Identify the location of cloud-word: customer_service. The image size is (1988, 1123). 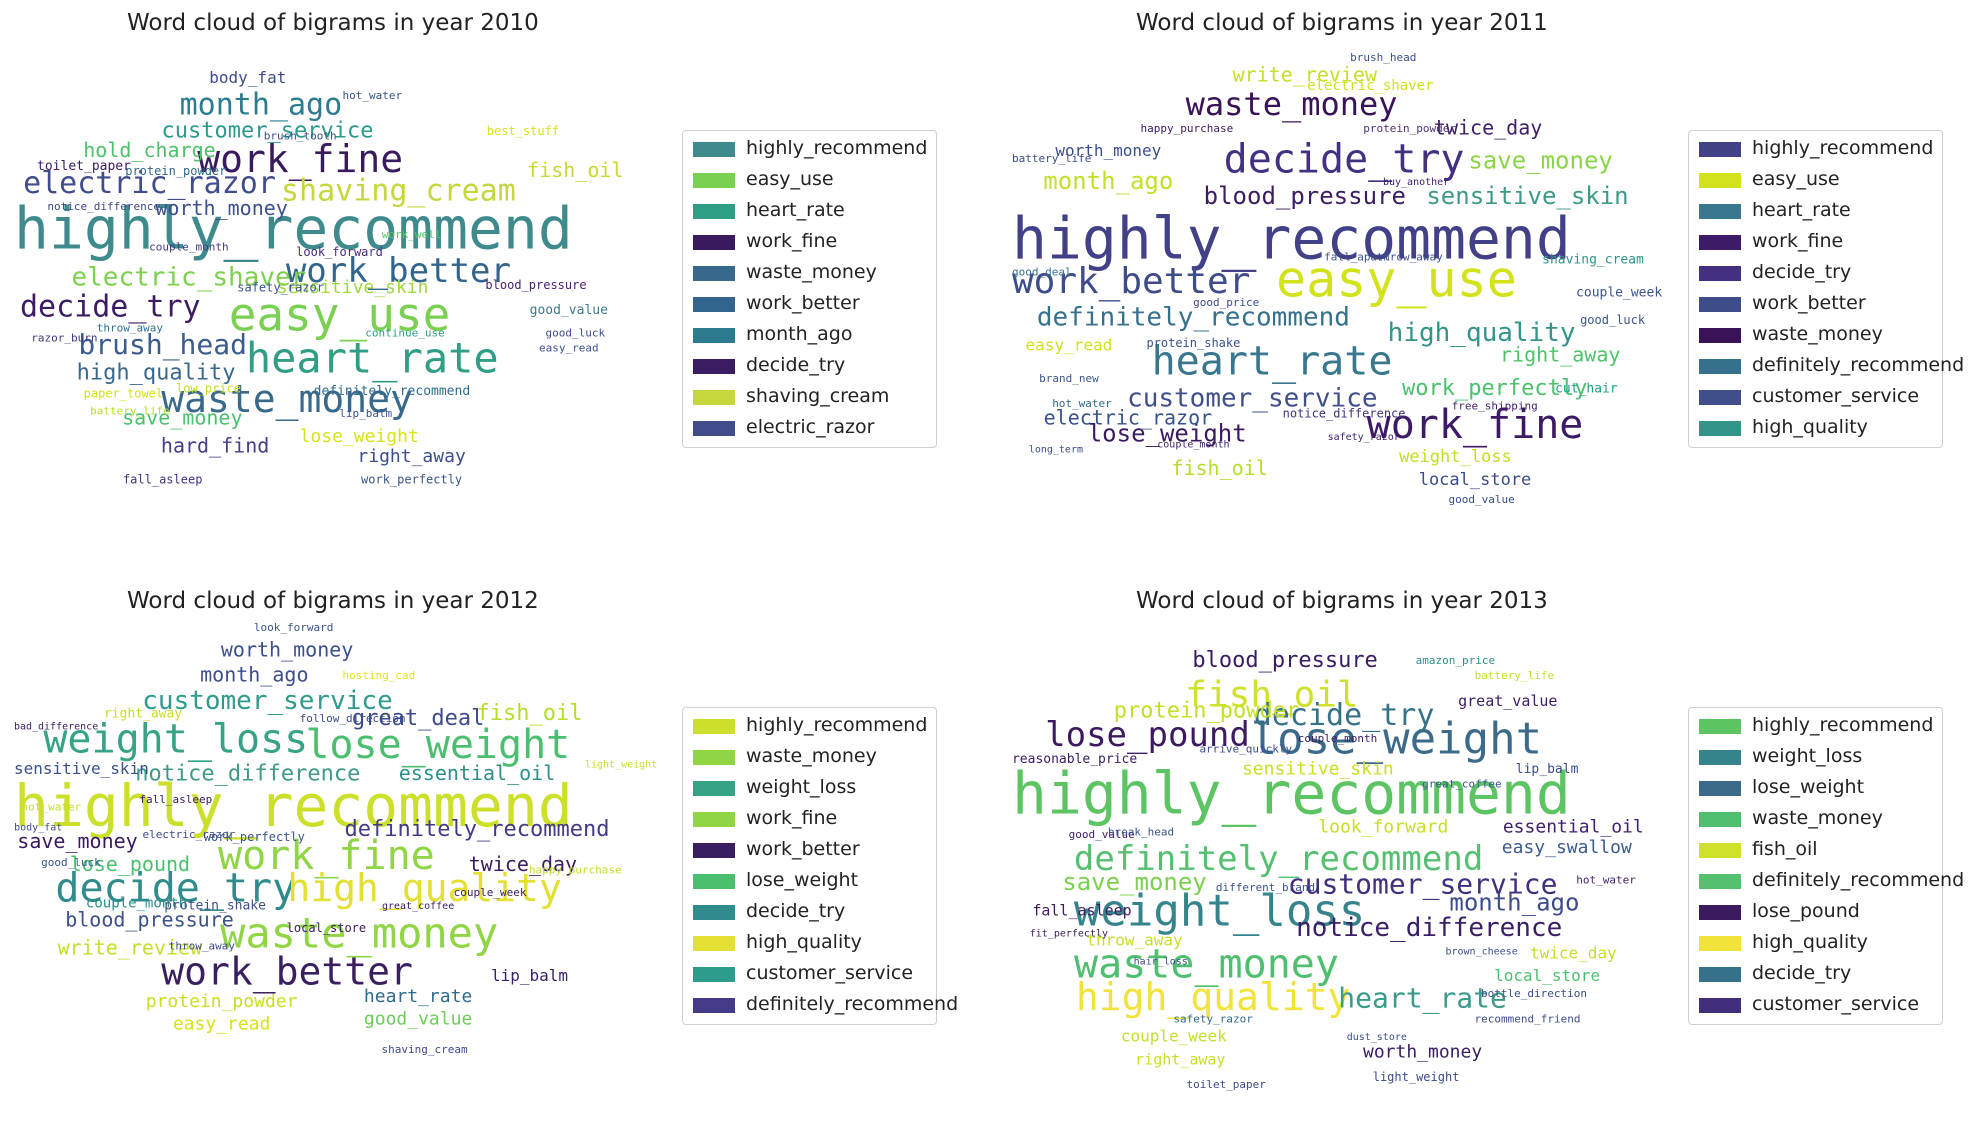
(267, 701).